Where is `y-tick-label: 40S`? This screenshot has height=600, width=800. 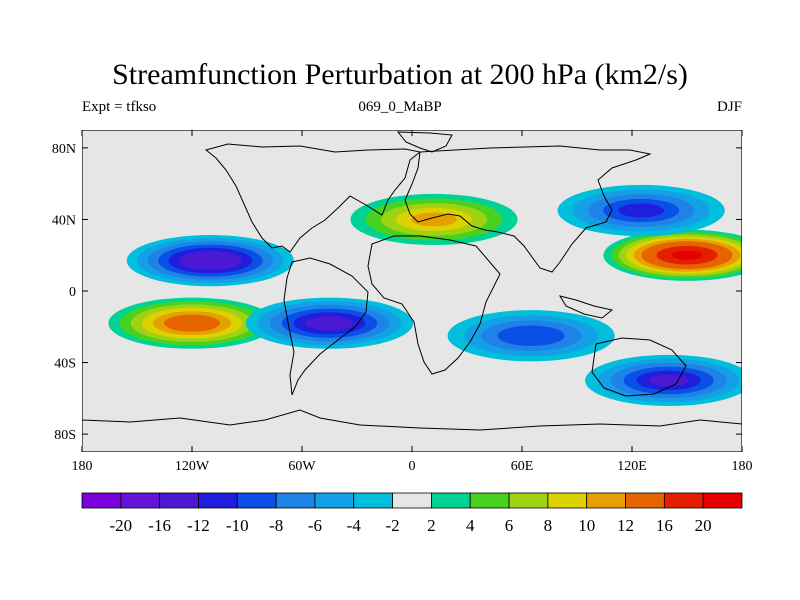 y-tick-label: 40S is located at coordinates (65, 364).